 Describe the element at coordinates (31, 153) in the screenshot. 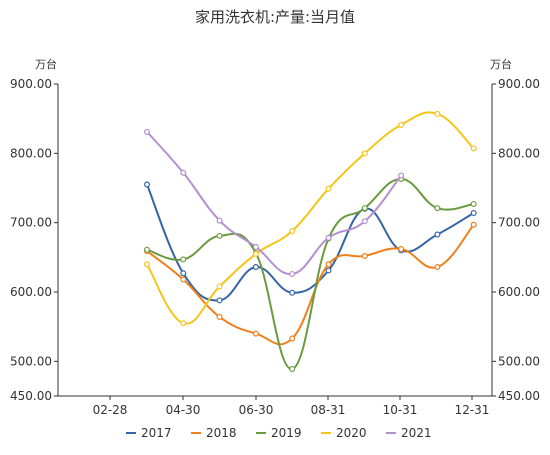

I see `y-tick-label-left: 800.00` at that location.